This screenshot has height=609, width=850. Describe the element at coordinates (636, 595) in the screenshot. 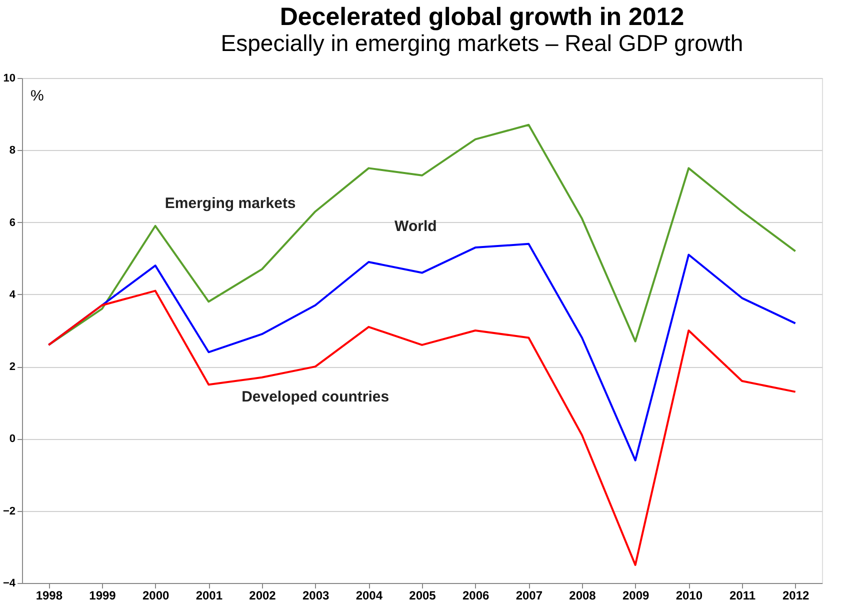

I see `x-tick-label: 2009` at that location.